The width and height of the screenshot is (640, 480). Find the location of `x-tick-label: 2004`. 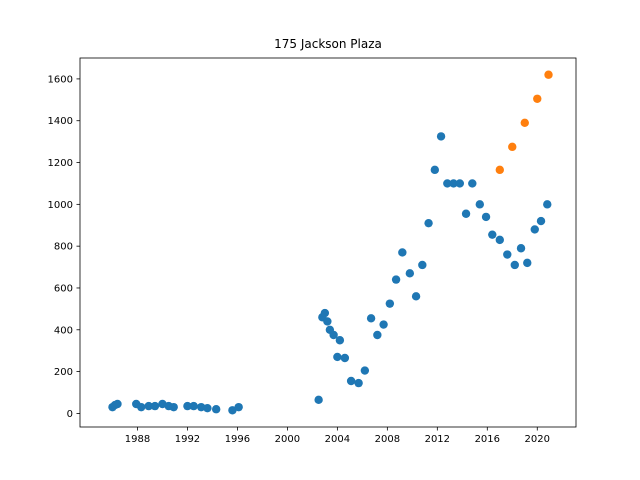

x-tick-label: 2004 is located at coordinates (337, 439).